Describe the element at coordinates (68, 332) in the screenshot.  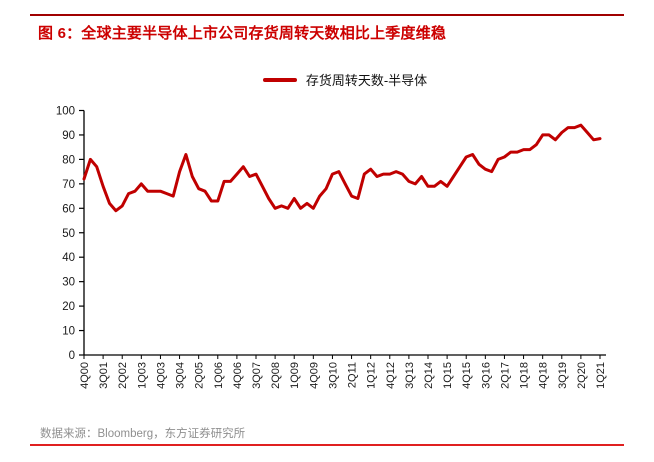
I see `svg-text: 10` at that location.